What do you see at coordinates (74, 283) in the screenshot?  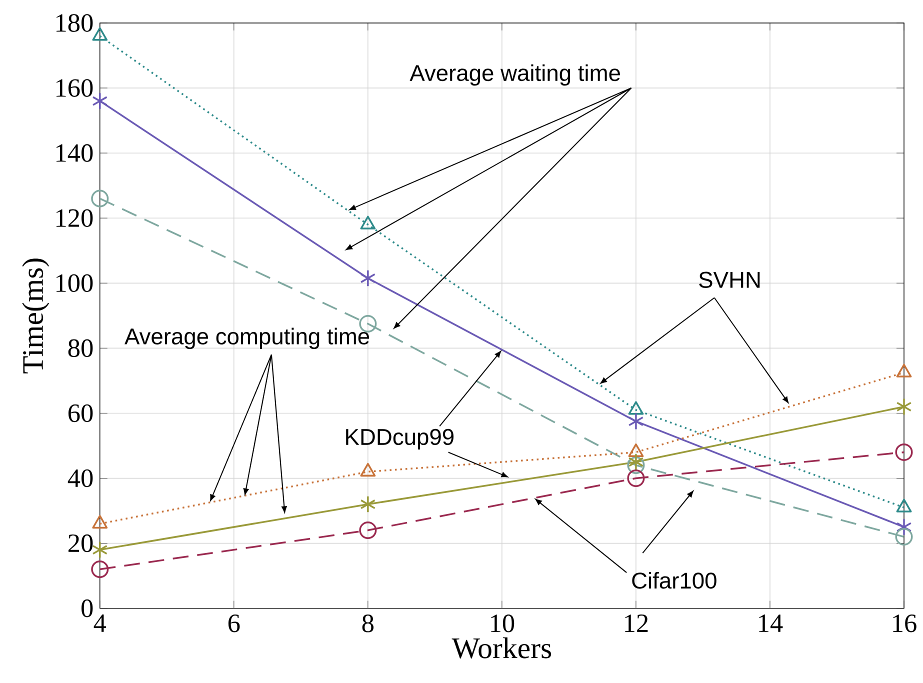 I see `y-tick-label: 100` at bounding box center [74, 283].